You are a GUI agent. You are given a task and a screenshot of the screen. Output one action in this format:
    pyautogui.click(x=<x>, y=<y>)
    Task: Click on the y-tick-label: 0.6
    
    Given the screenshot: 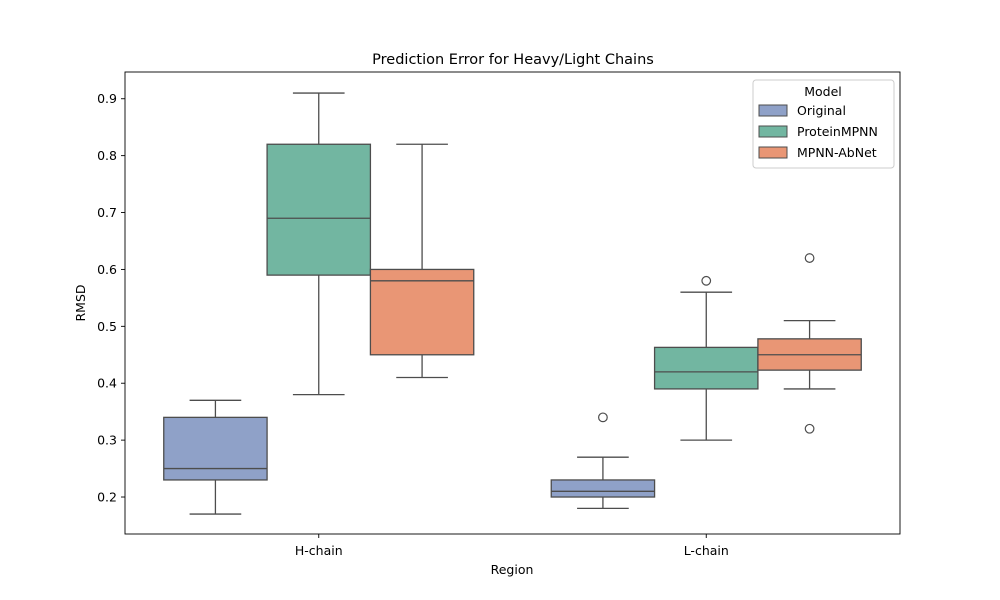 What is the action you would take?
    pyautogui.click(x=107, y=269)
    